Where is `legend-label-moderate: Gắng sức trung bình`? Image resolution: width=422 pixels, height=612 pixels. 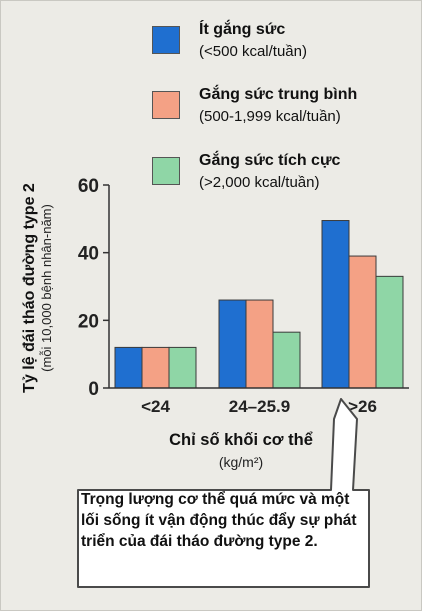 legend-label-moderate: Gắng sức trung bình is located at coordinates (278, 94).